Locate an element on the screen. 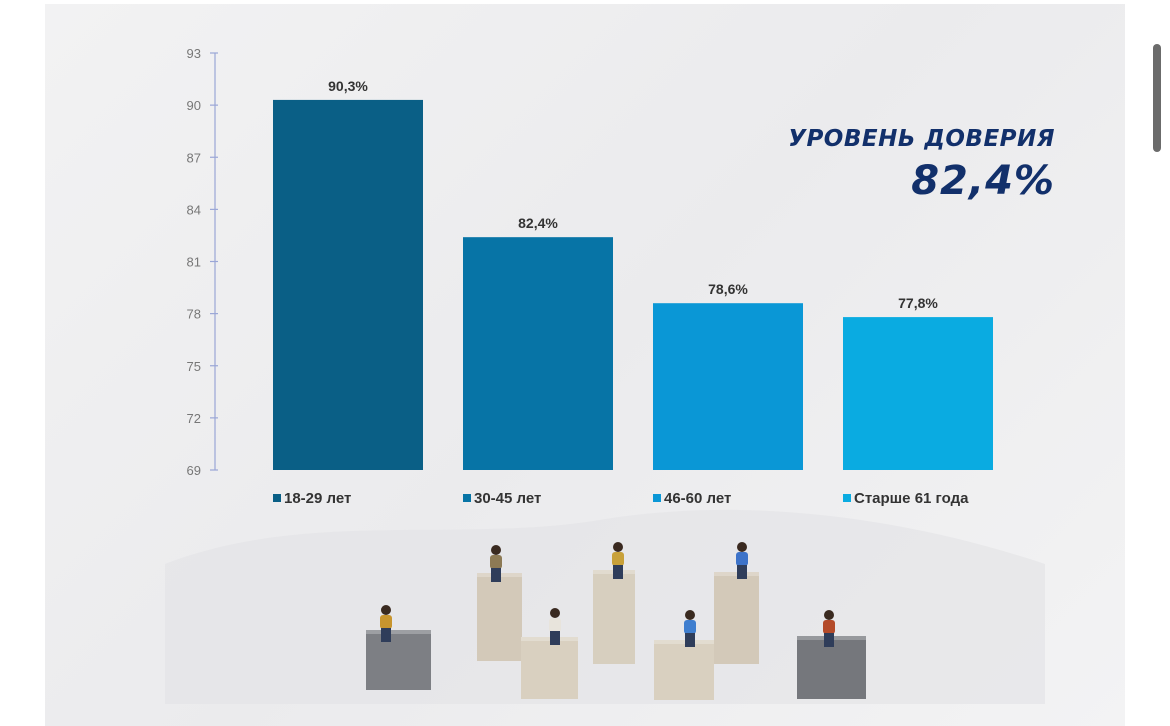 The width and height of the screenshot is (1170, 726). bar-data-label: 90,3% is located at coordinates (348, 86).